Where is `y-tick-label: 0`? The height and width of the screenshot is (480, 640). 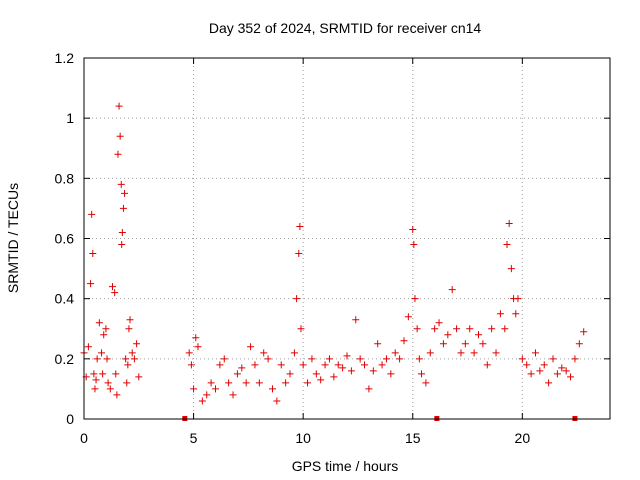
y-tick-label: 0 is located at coordinates (70, 419).